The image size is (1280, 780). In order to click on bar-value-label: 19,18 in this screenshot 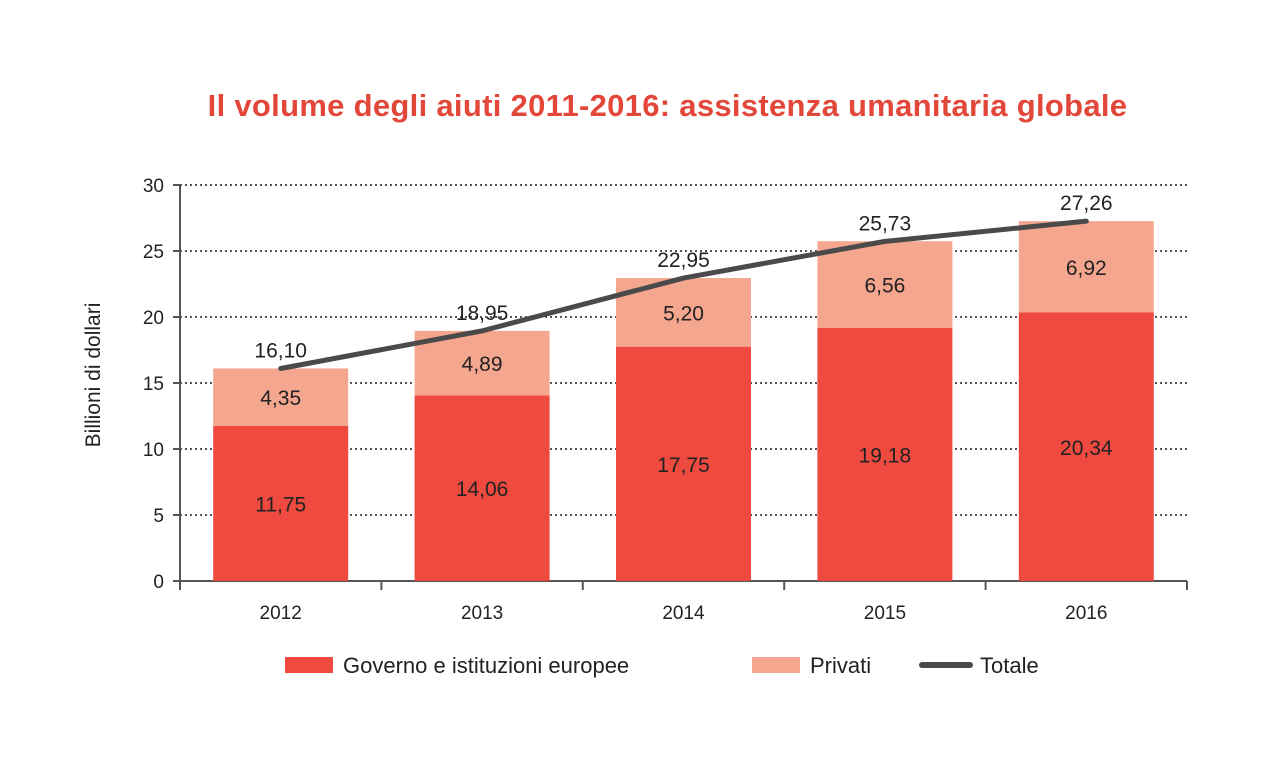, I will do `click(885, 455)`.